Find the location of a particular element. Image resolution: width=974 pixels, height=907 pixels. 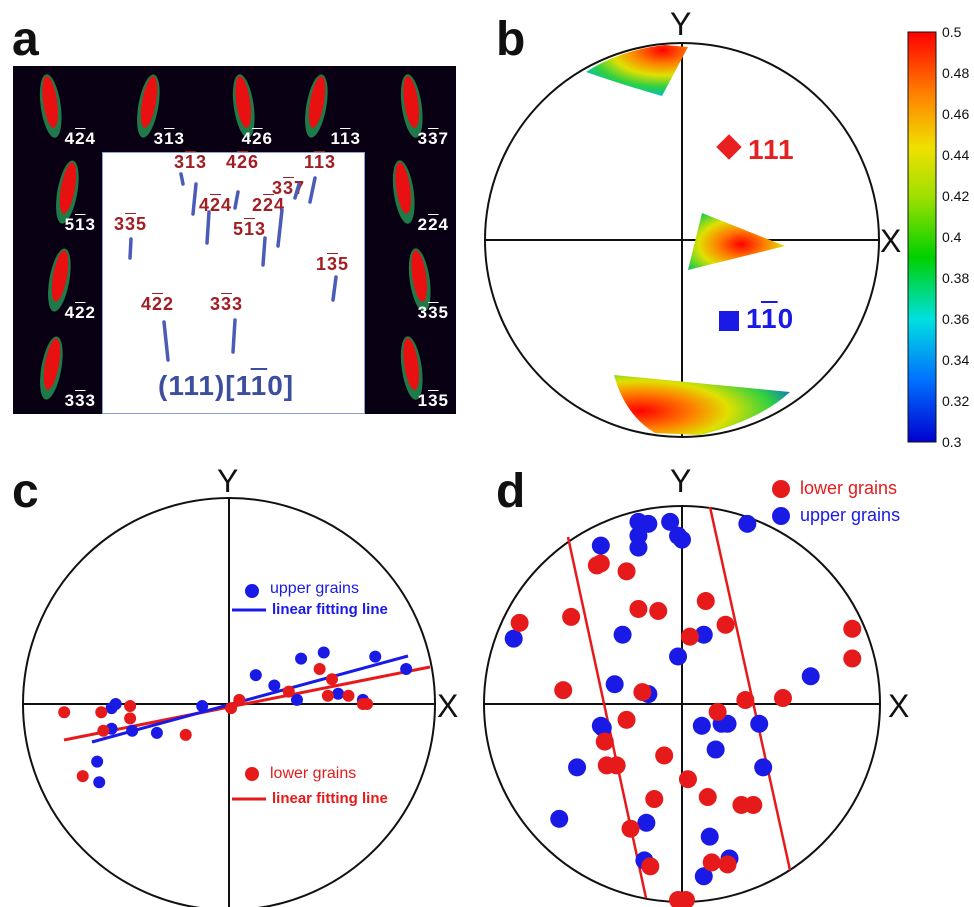

reflection-label: 135 is located at coordinates (333, 264).